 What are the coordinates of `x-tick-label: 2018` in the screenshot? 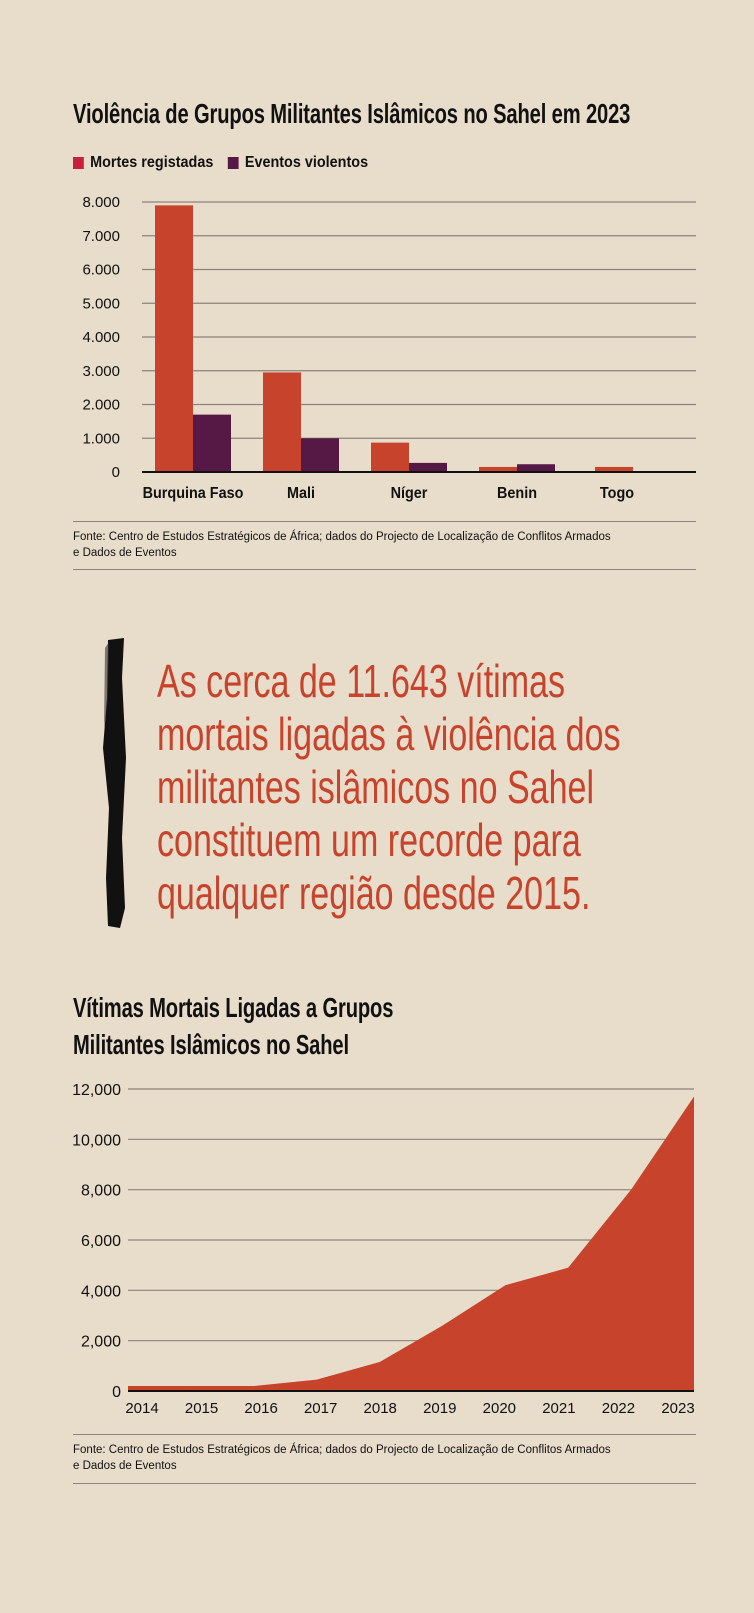 It's located at (380, 1408).